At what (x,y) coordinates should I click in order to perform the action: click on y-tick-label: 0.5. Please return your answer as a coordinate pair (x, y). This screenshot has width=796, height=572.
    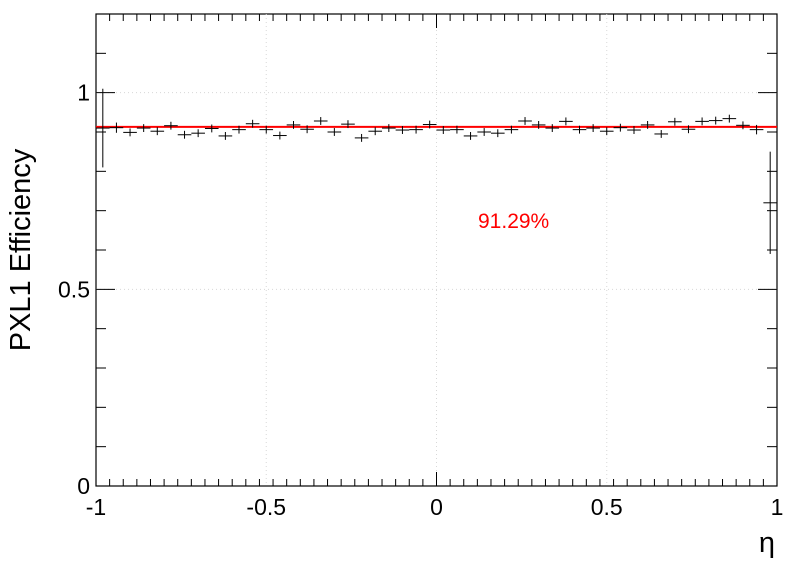
    Looking at the image, I should click on (74, 289).